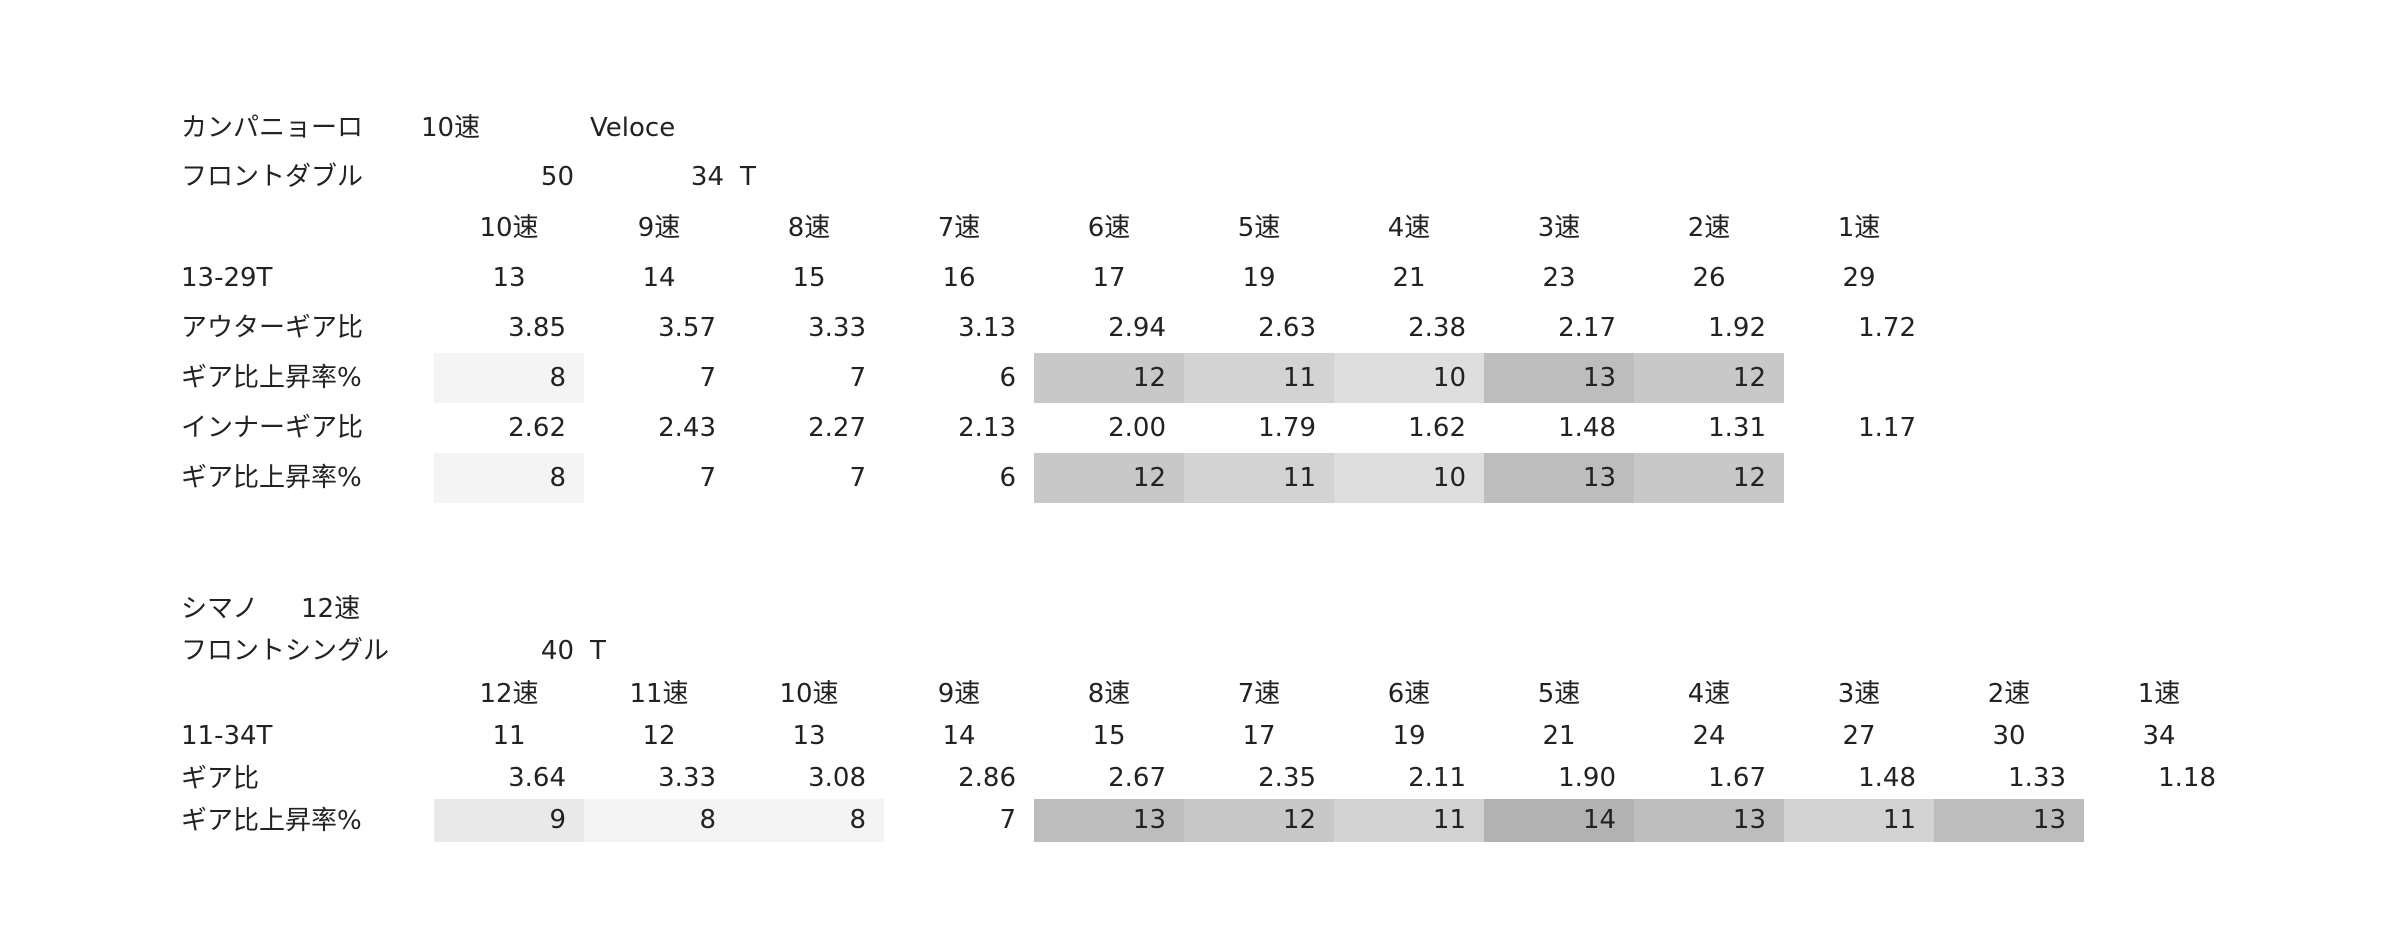  Describe the element at coordinates (509, 694) in the screenshot. I see `speed-header: 12速` at that location.